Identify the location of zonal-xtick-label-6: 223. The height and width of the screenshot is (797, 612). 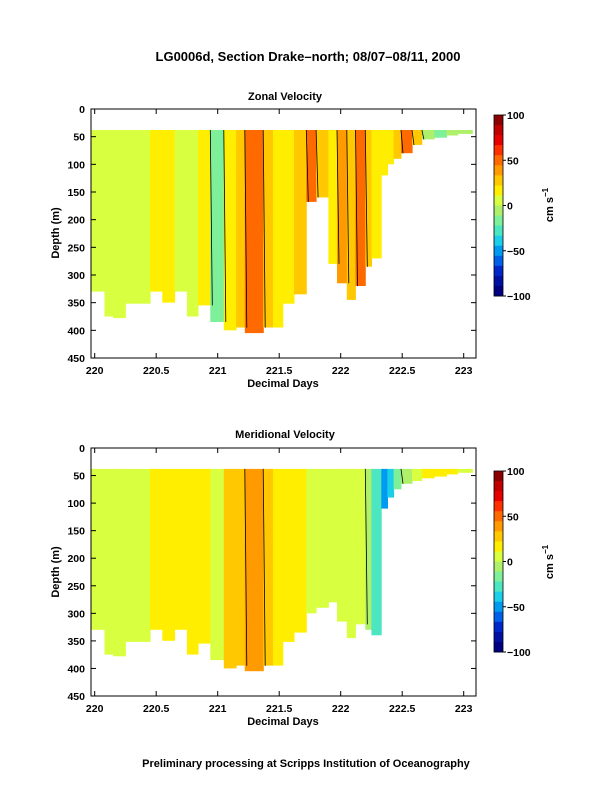
(464, 371).